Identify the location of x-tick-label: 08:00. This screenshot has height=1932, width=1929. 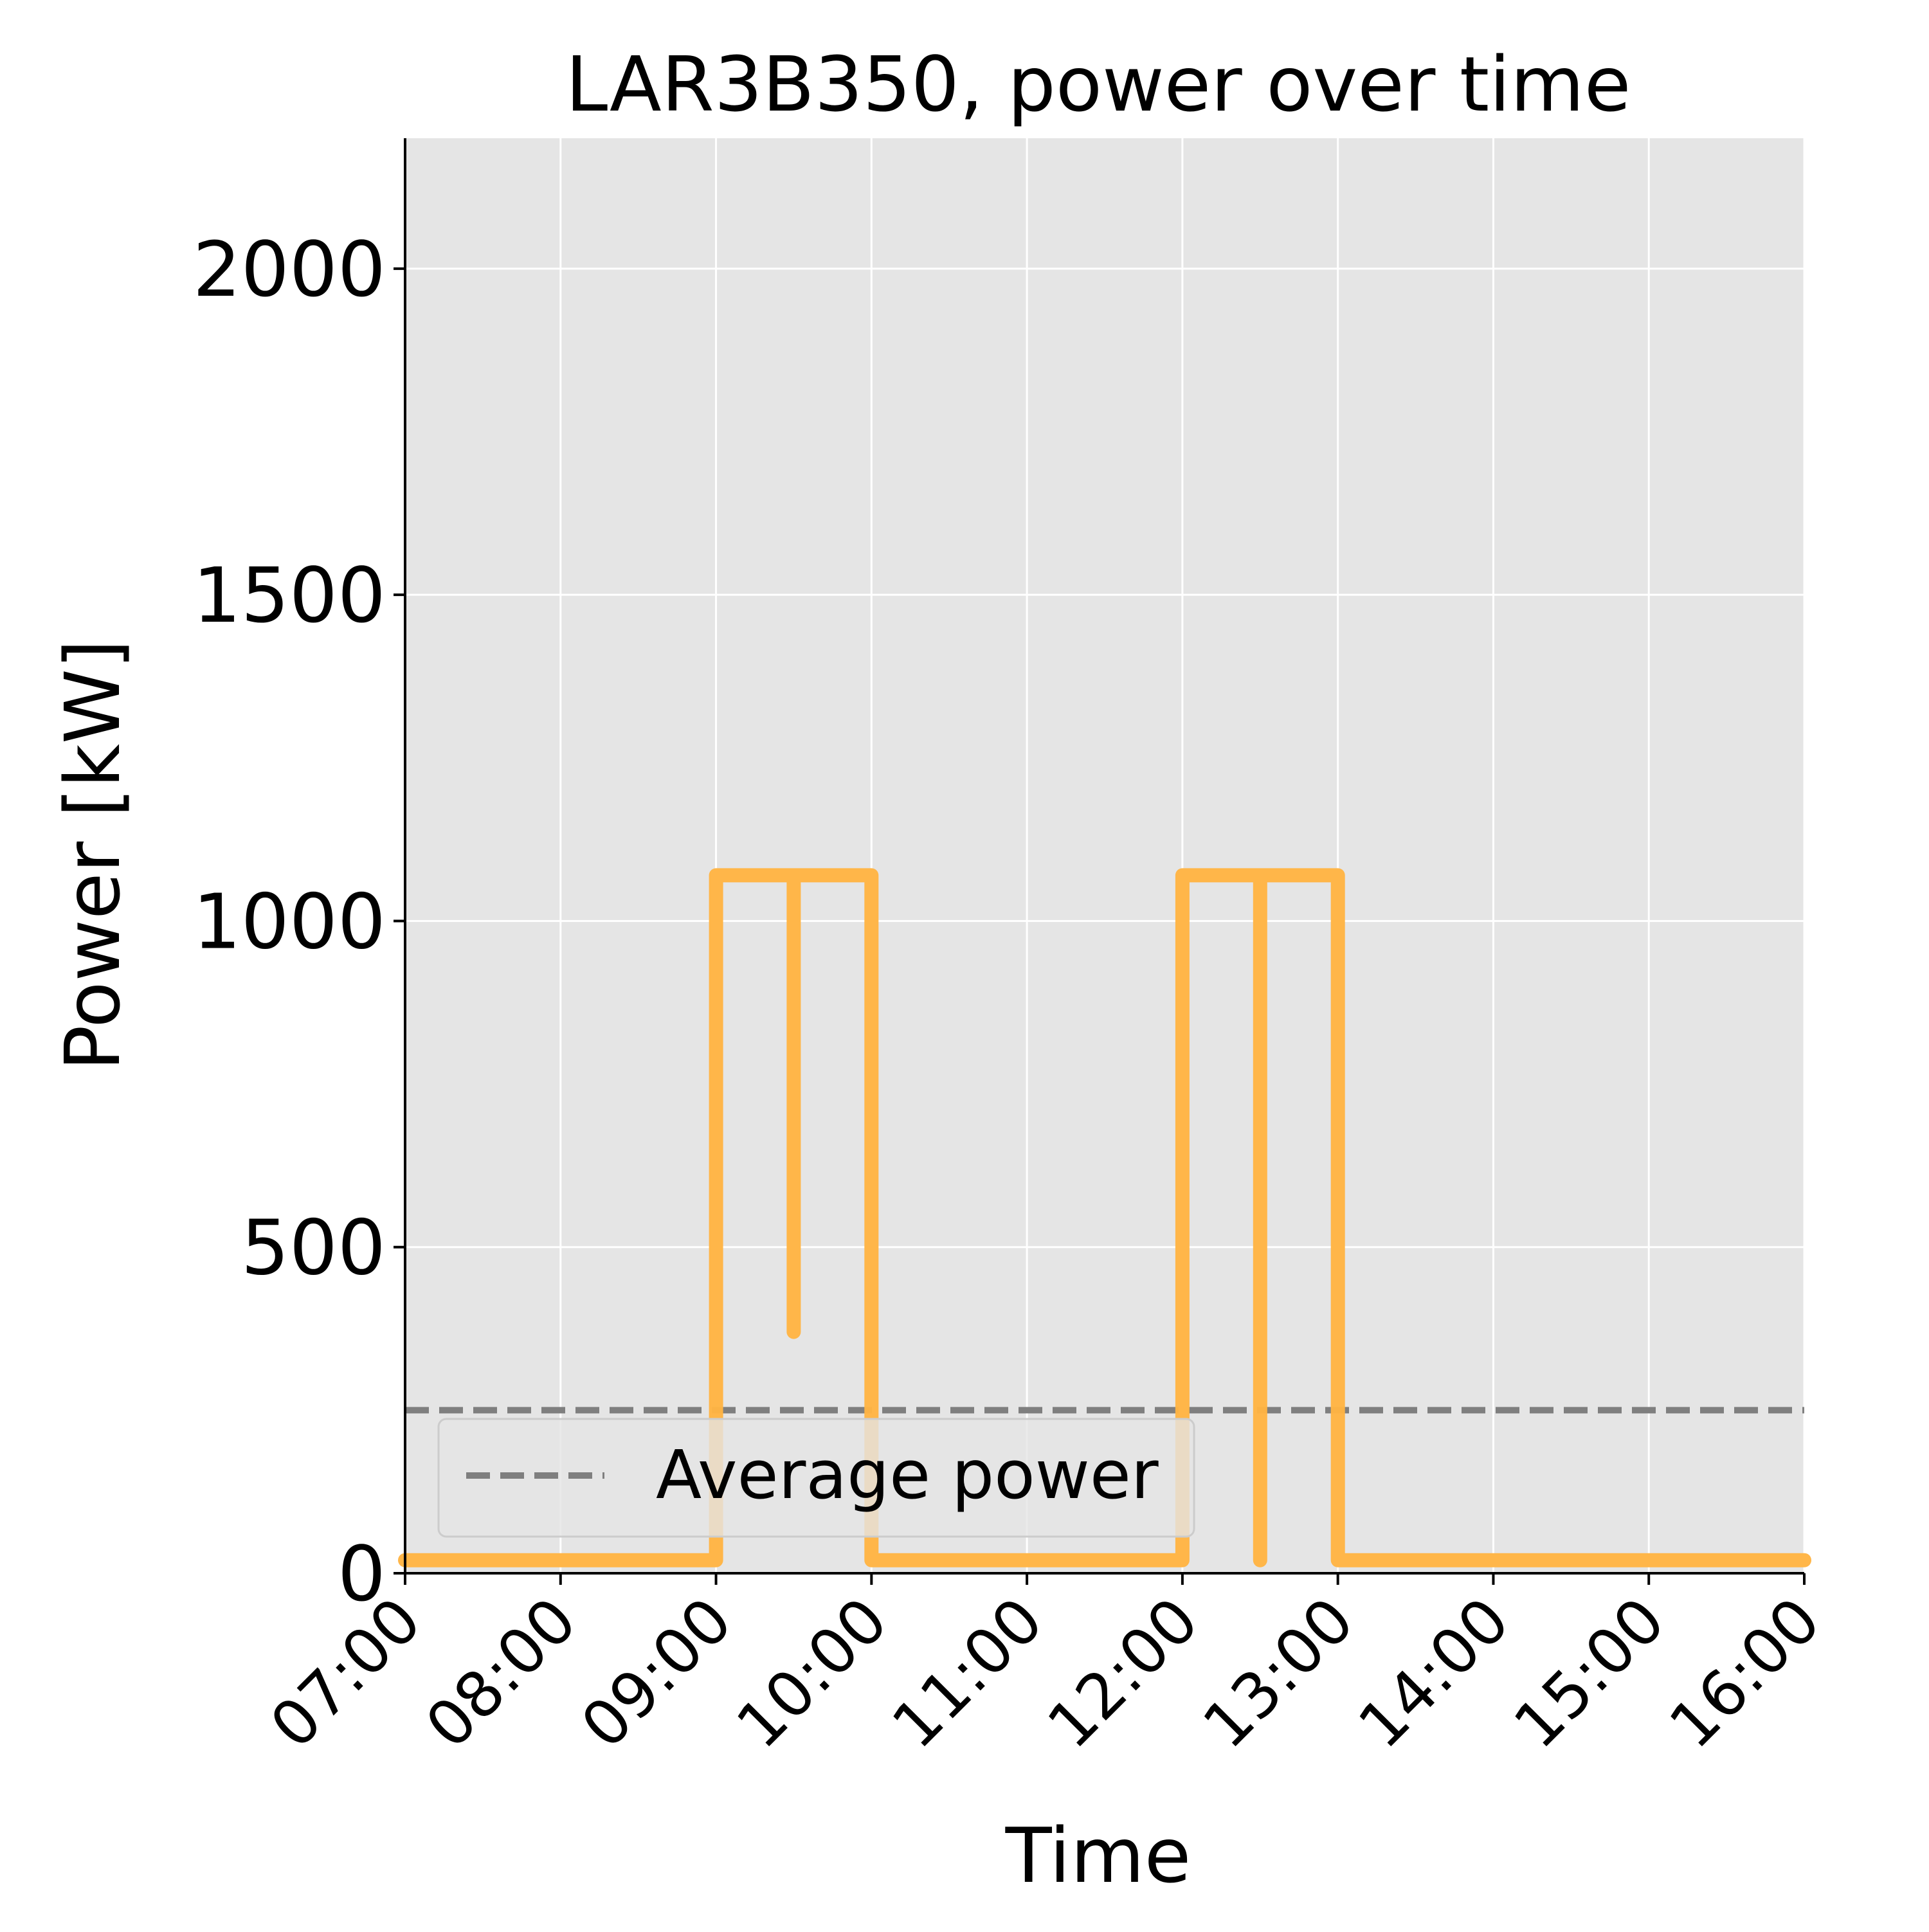
(501, 1673).